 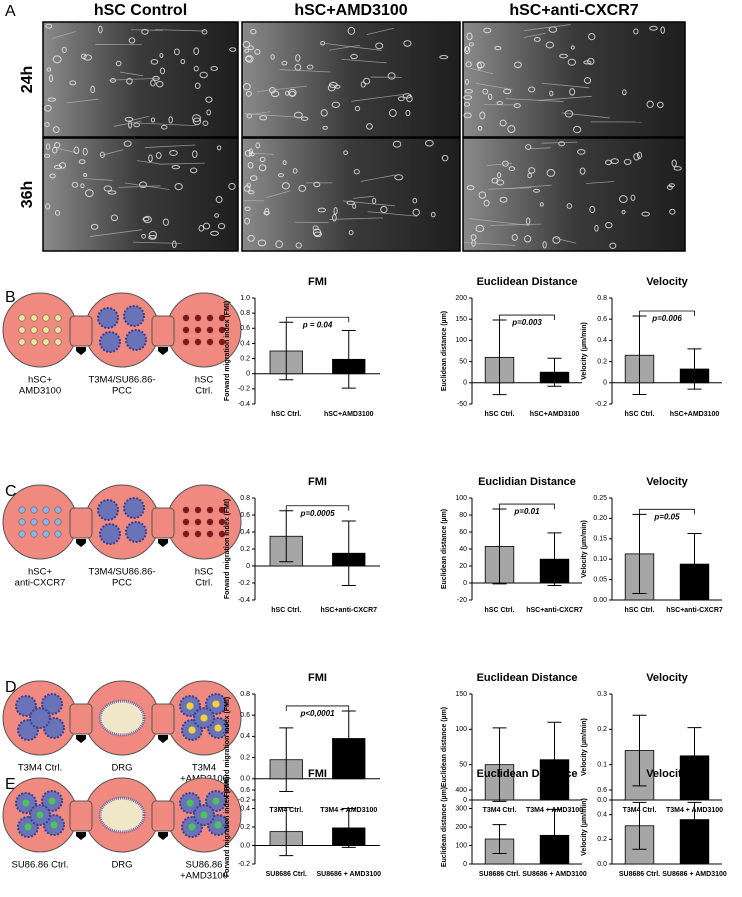 What do you see at coordinates (10, 297) in the screenshot?
I see `panel-label: B` at bounding box center [10, 297].